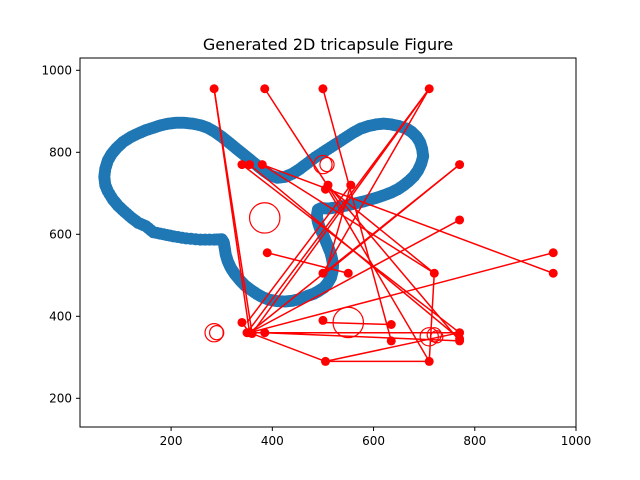 Image resolution: width=640 pixels, height=480 pixels. Describe the element at coordinates (56, 70) in the screenshot. I see `y-tick-label: 1000` at that location.